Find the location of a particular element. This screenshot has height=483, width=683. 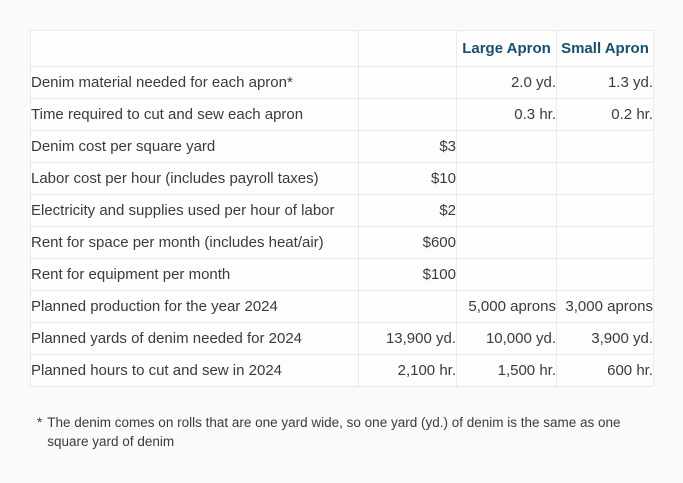

amount-cell: $2 is located at coordinates (407, 210).